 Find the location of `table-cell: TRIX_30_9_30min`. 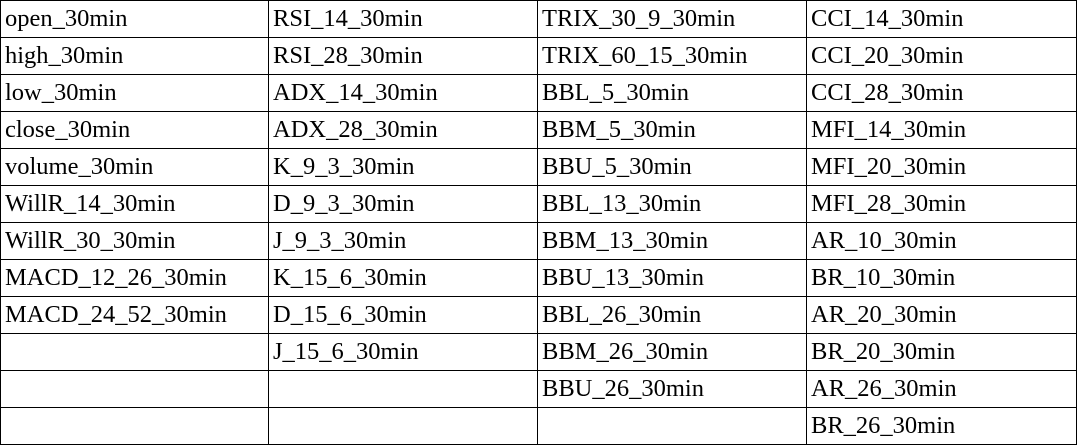

table-cell: TRIX_30_9_30min is located at coordinates (672, 19).